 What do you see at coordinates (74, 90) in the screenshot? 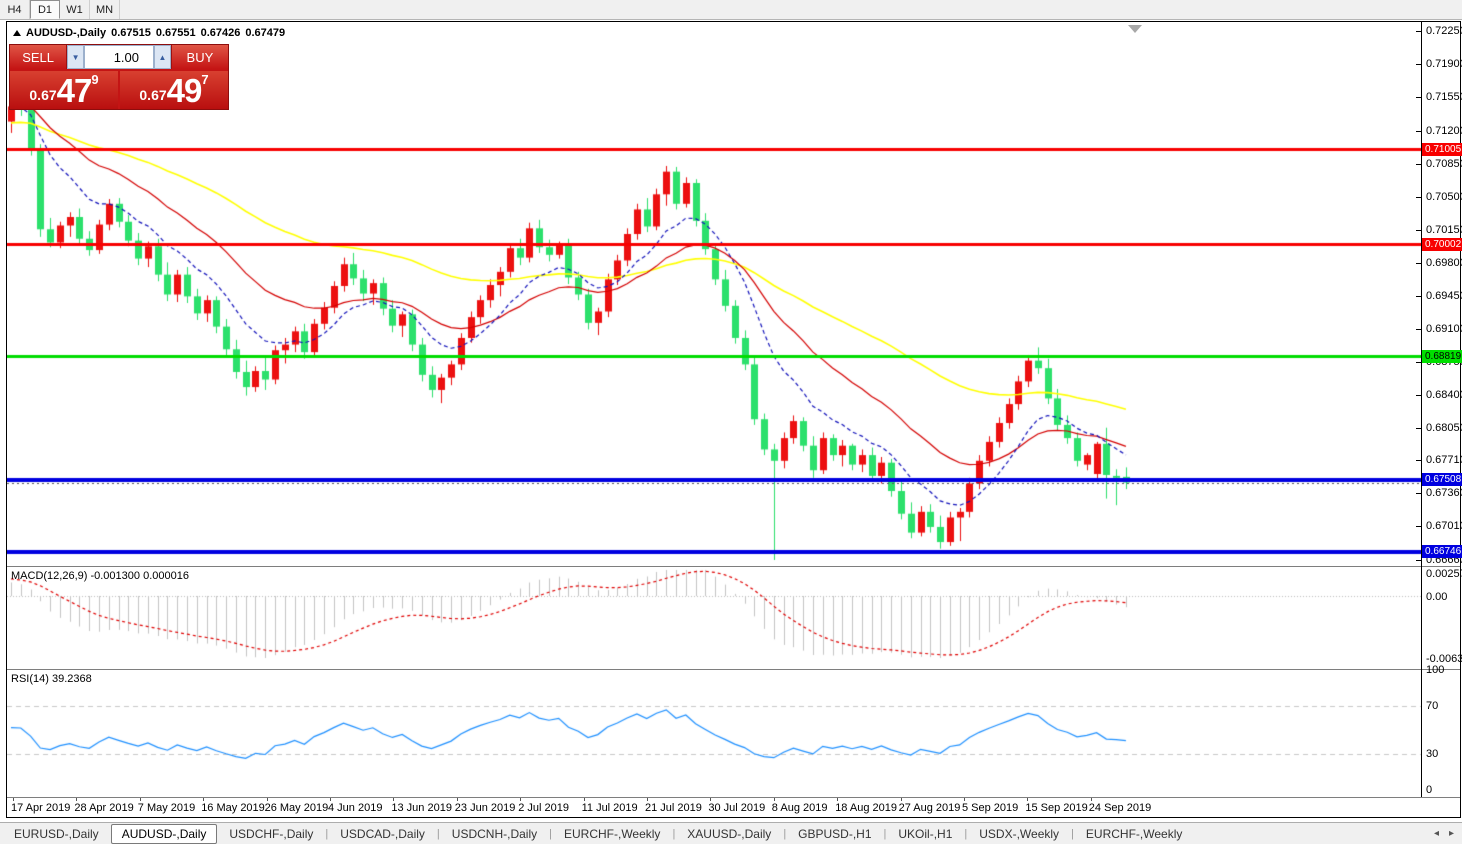
I see `sell-price-big: 47` at bounding box center [74, 90].